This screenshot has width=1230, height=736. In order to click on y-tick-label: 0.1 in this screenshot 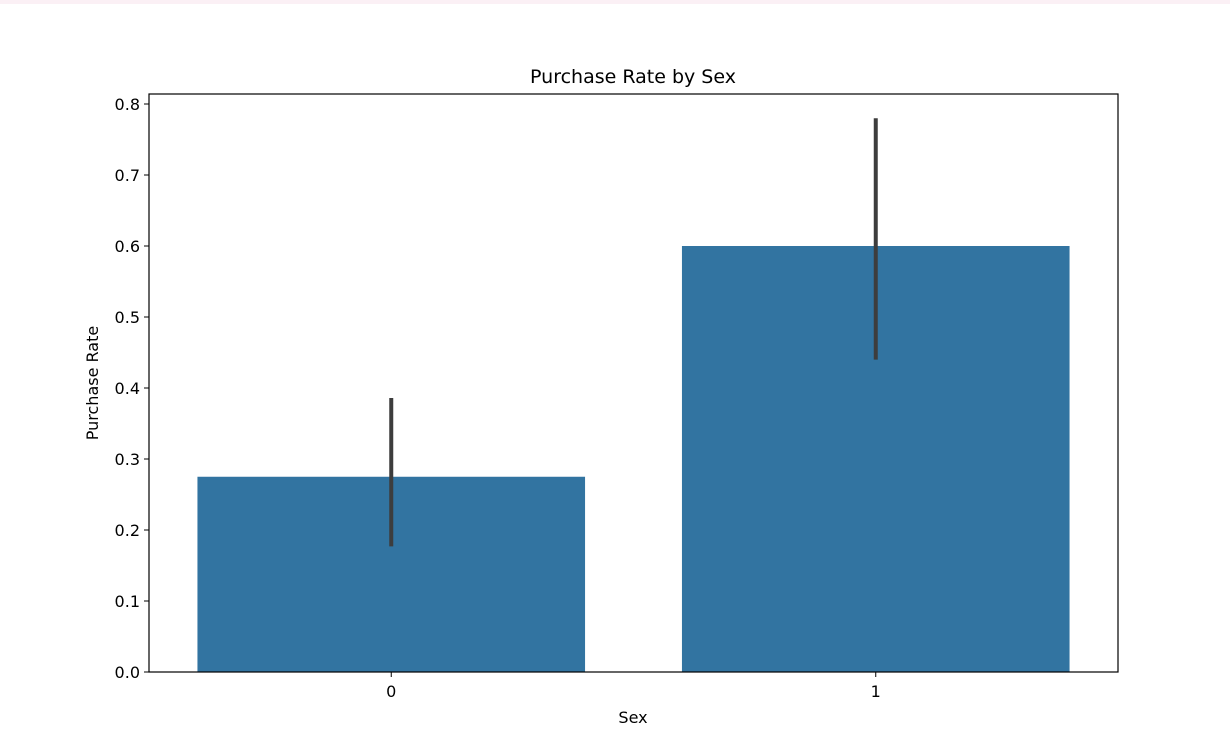, I will do `click(127, 601)`.